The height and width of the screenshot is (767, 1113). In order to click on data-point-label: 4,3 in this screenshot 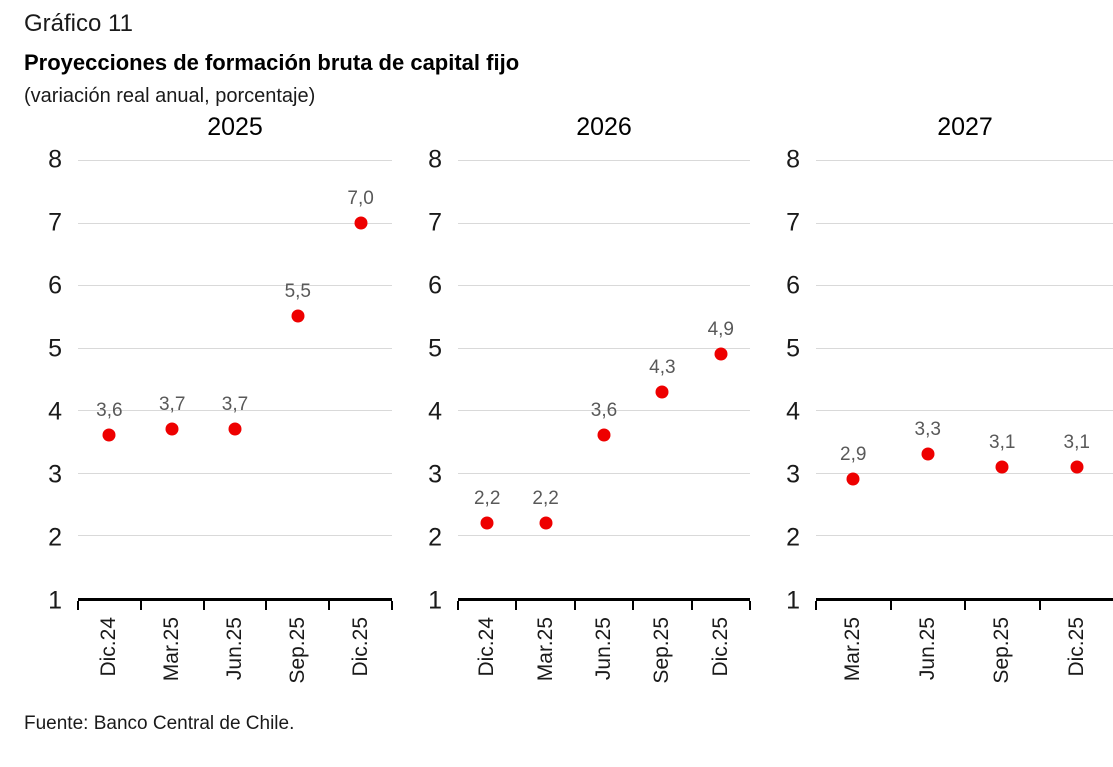, I will do `click(662, 367)`.